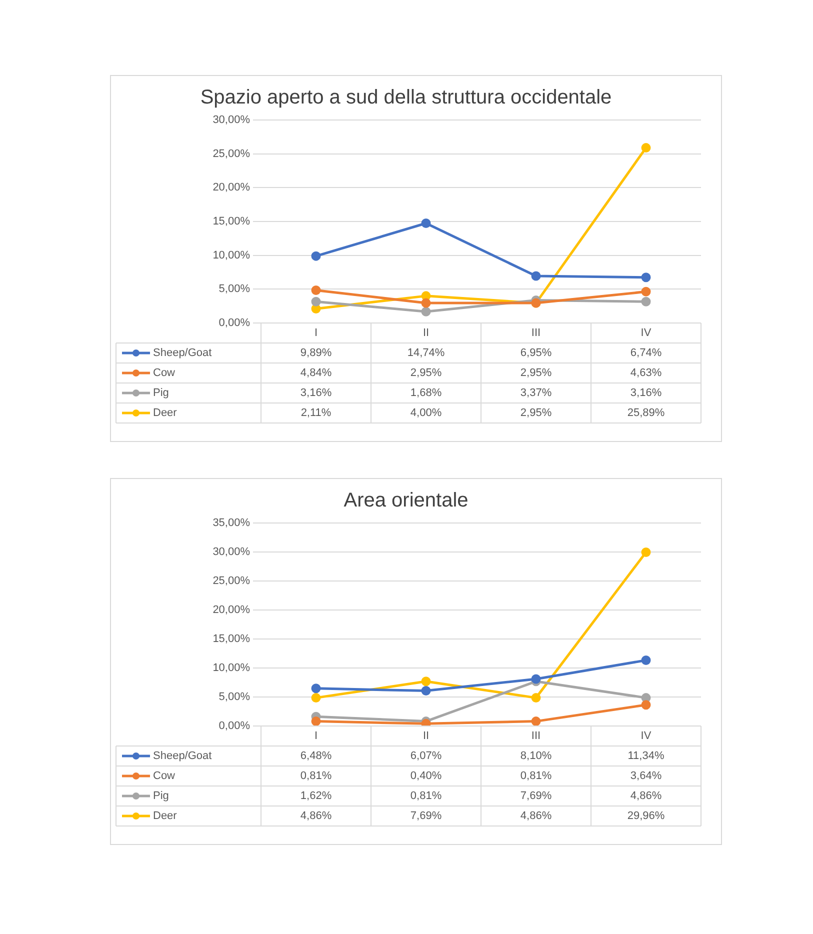  What do you see at coordinates (316, 373) in the screenshot?
I see `data-label: 4,84%` at bounding box center [316, 373].